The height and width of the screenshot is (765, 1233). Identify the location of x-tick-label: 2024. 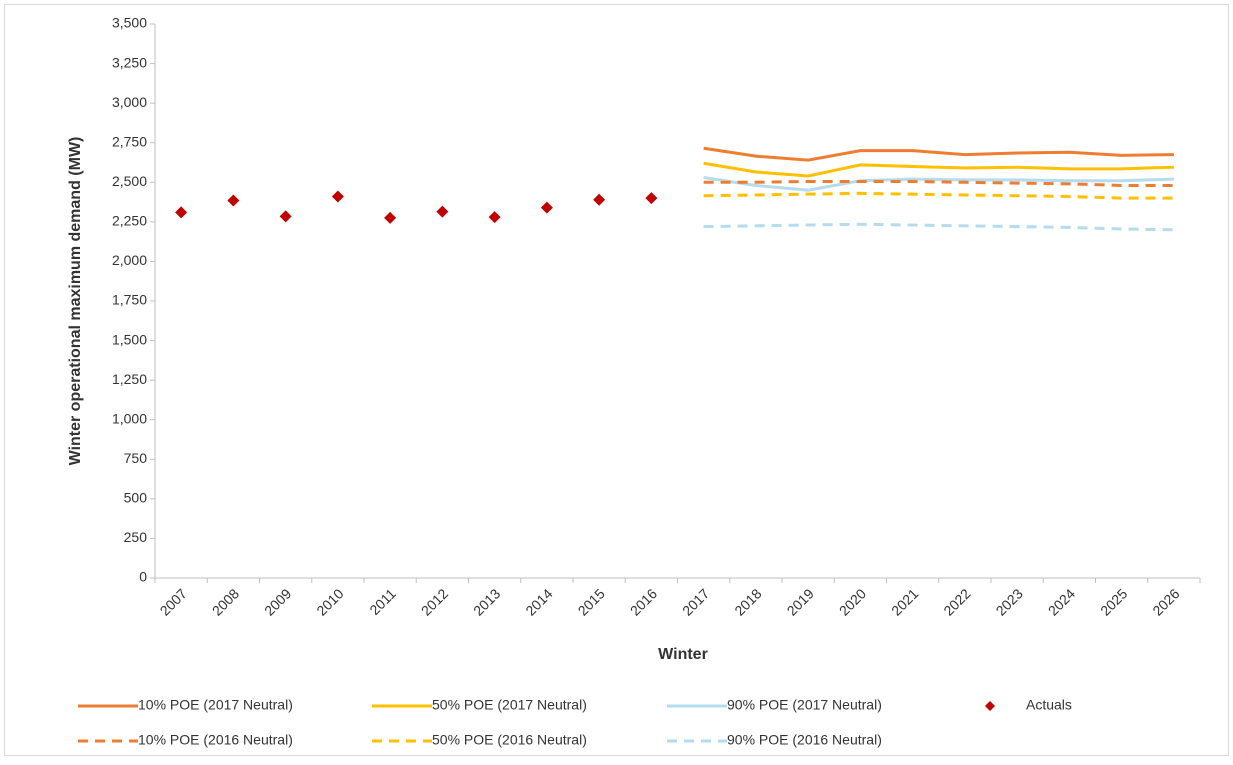
(1061, 601).